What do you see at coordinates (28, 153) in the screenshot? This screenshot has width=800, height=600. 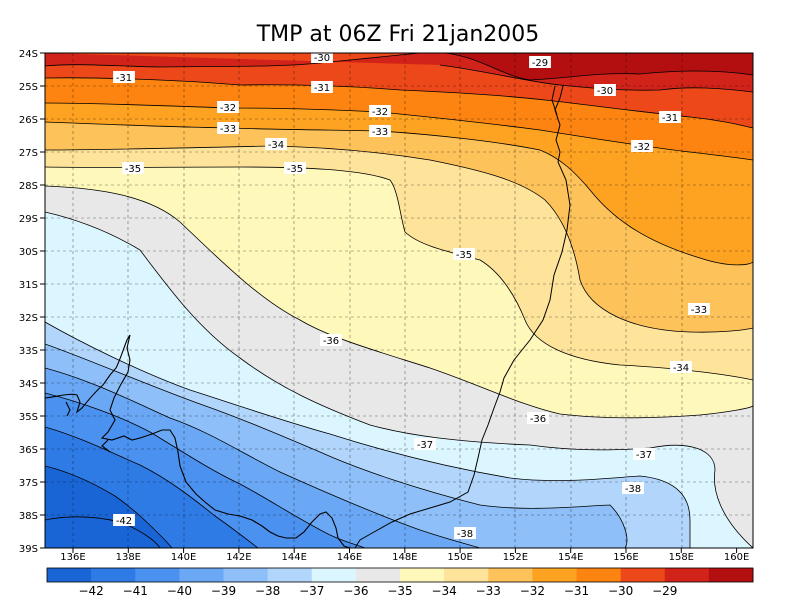 I see `lat-tick-label: 27S` at bounding box center [28, 153].